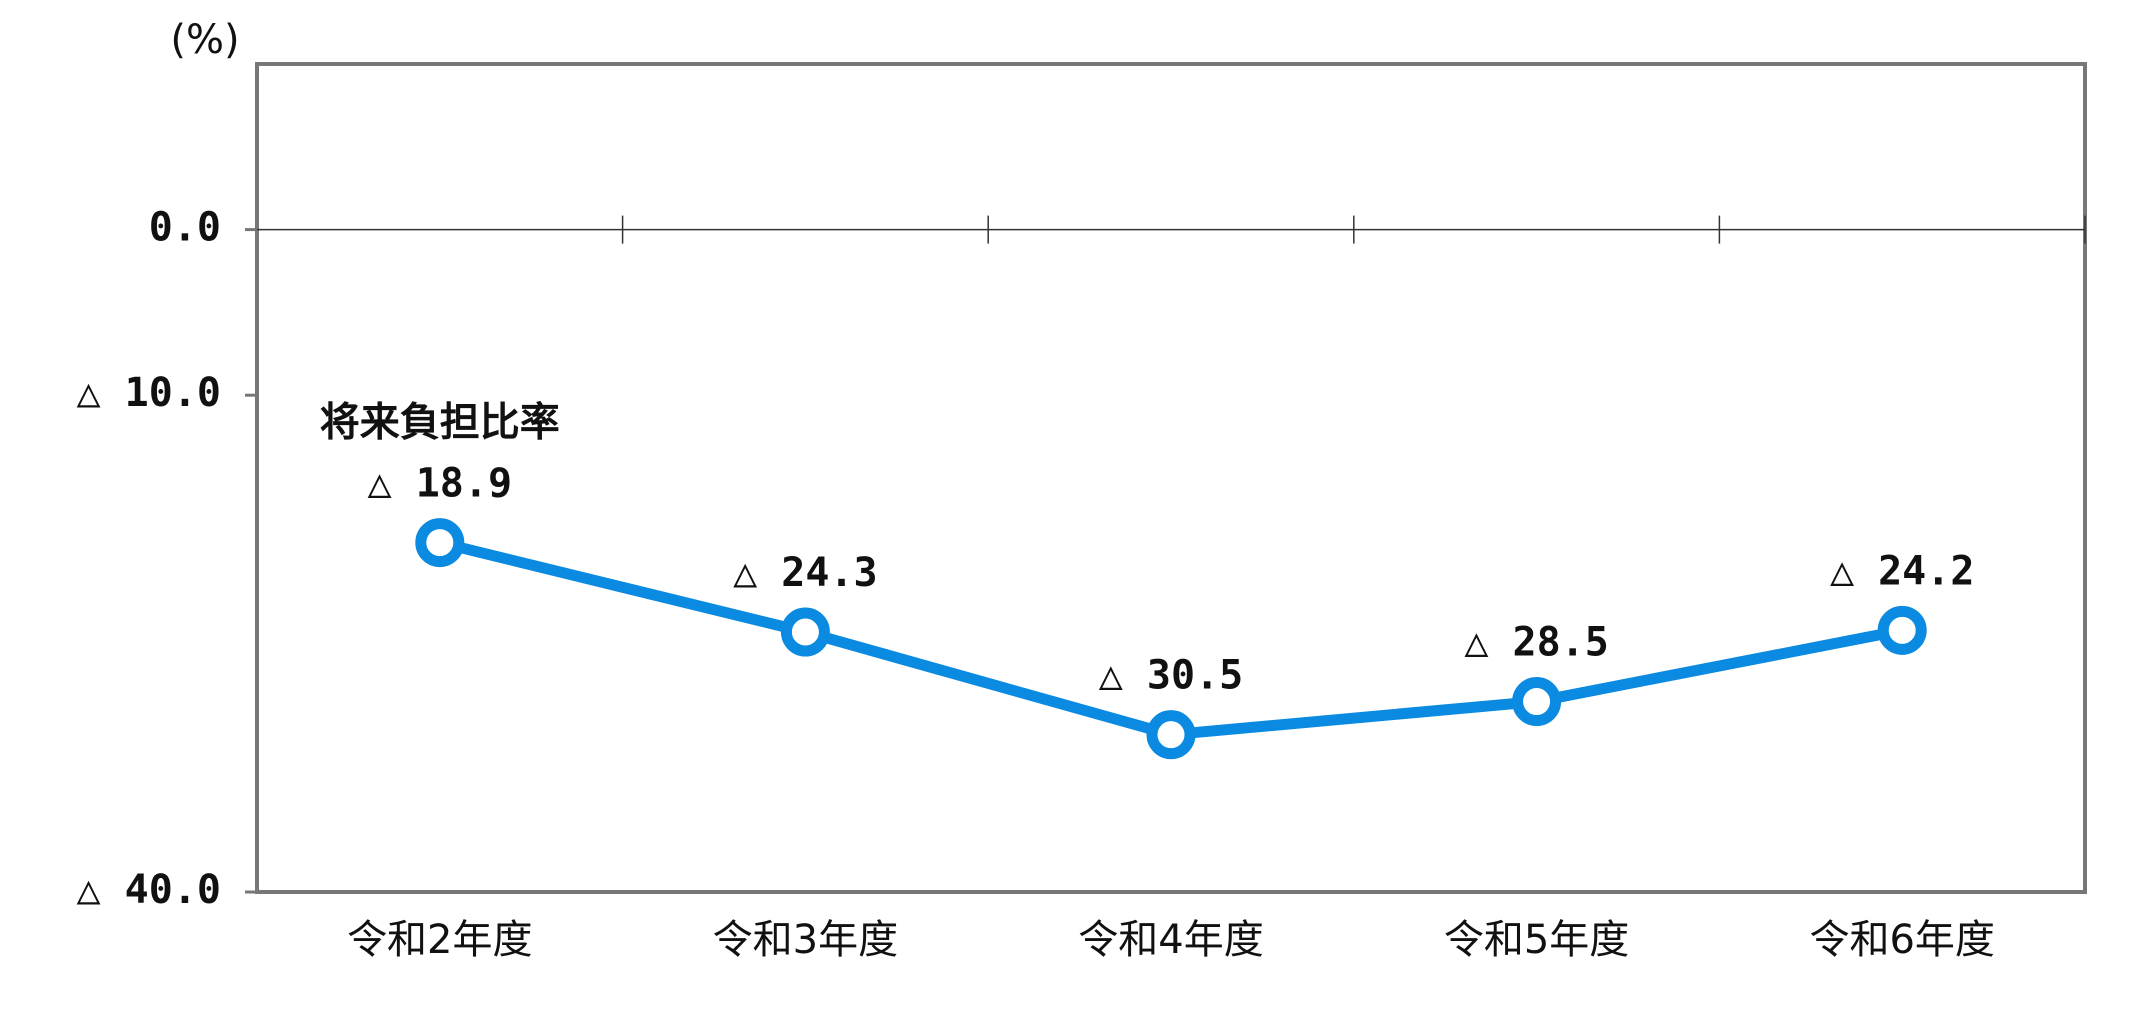 The image size is (2133, 1033). I want to click on data-label: △ 30.5, so click(1171, 676).